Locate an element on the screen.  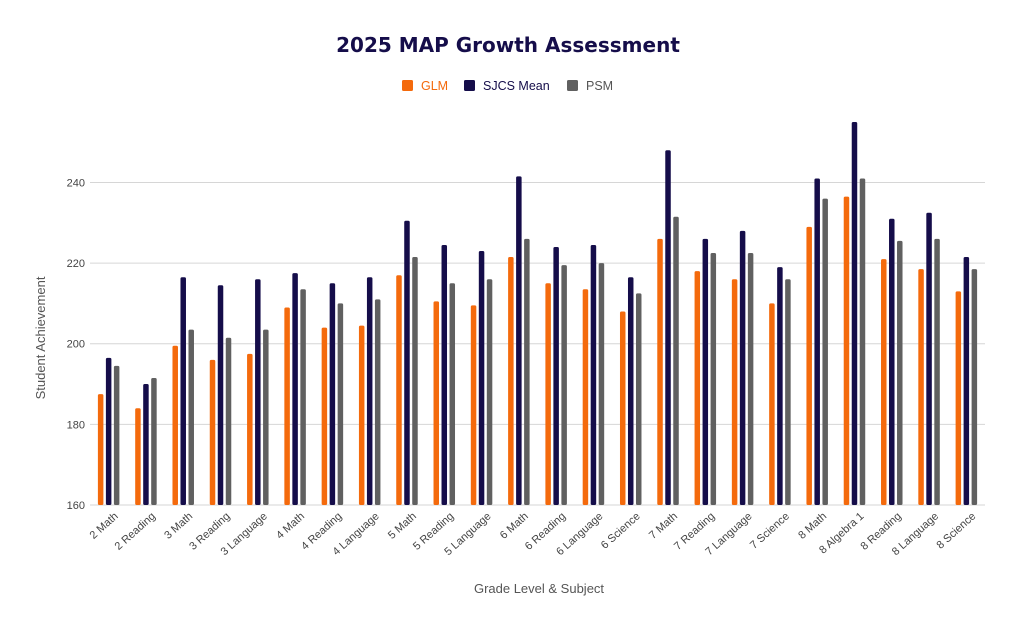
y-axis-ticks: 160 180 200 220 240 is located at coordinates (76, 344).